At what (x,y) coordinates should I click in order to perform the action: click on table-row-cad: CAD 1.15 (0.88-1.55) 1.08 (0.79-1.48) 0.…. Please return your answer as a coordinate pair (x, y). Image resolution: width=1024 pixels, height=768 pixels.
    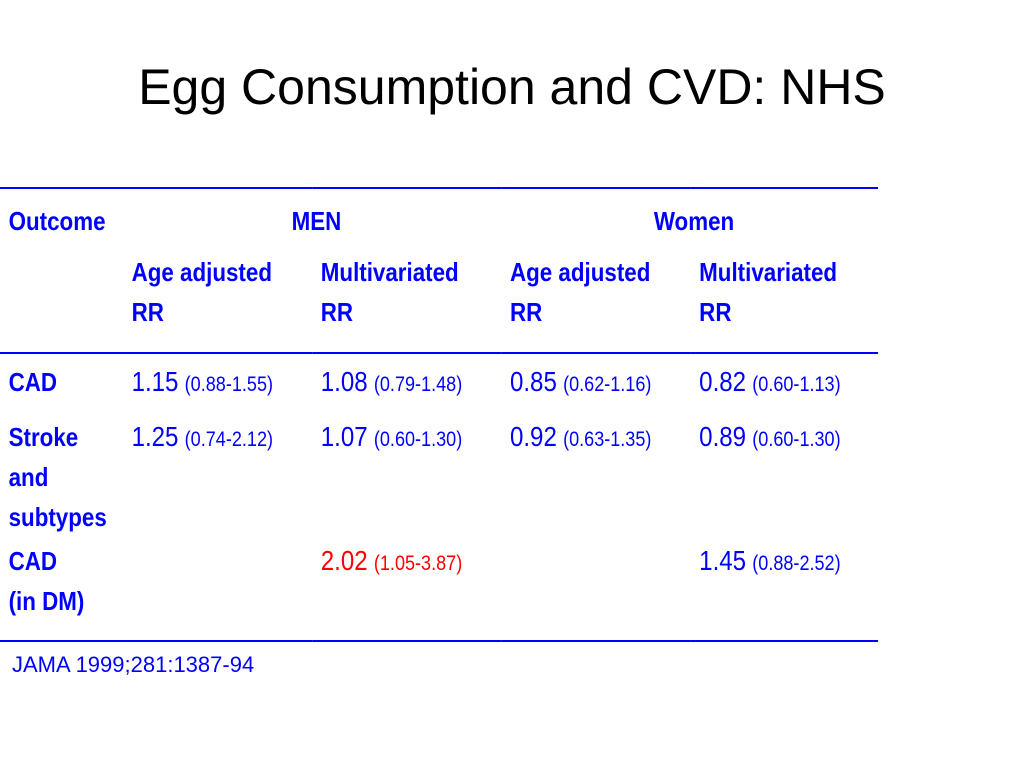
    Looking at the image, I should click on (439, 384).